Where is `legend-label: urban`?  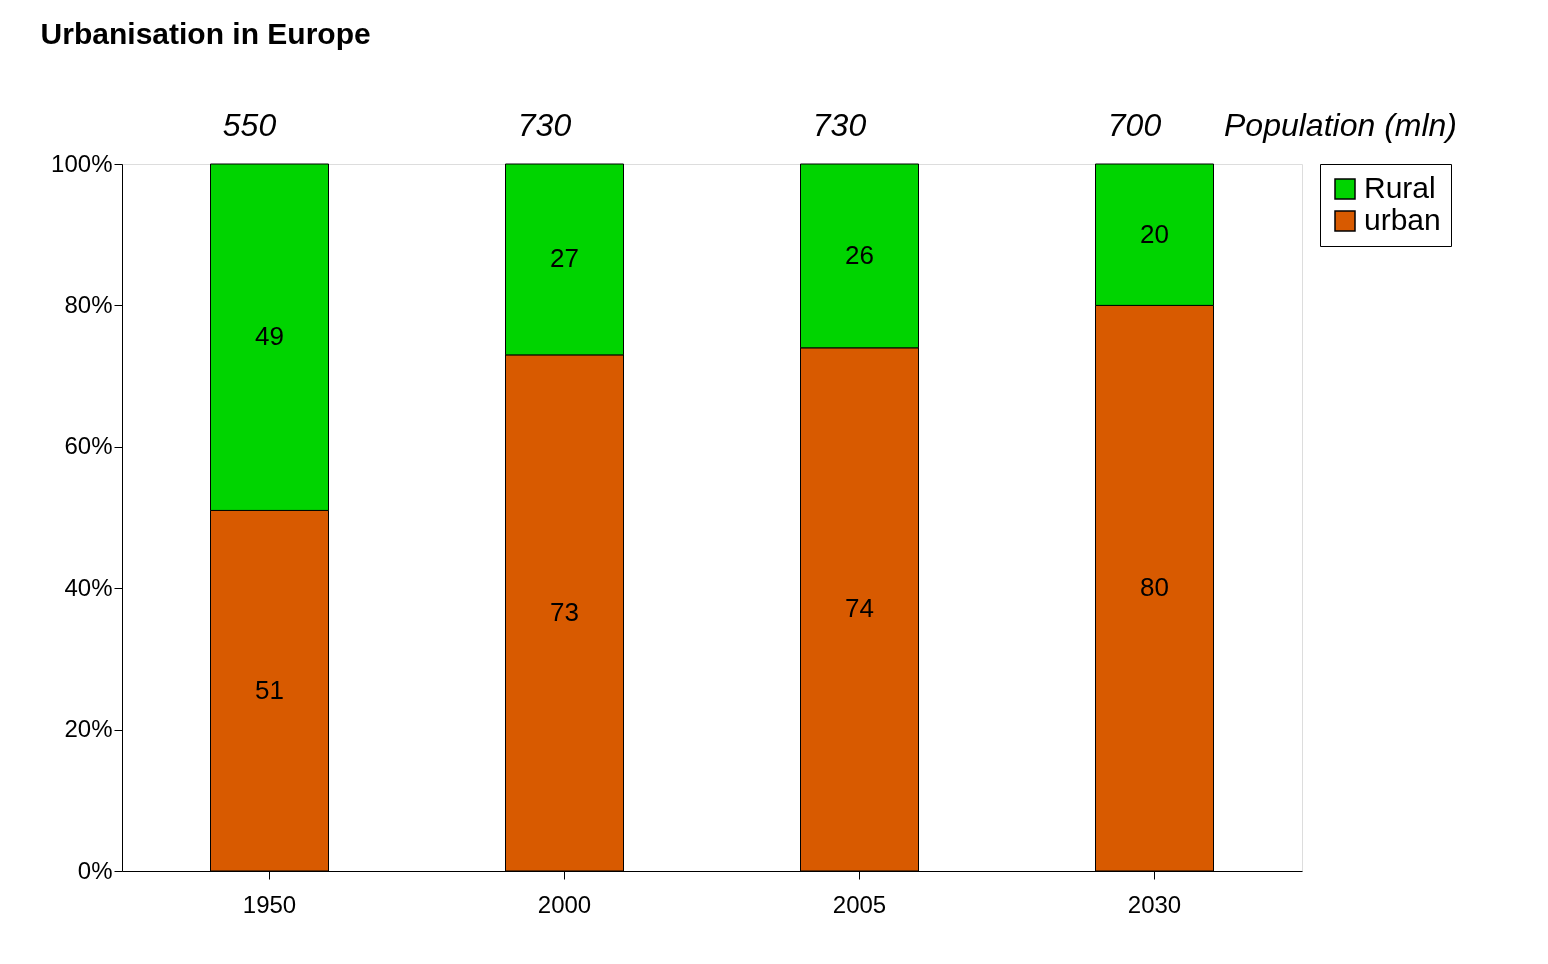
legend-label: urban is located at coordinates (1402, 219).